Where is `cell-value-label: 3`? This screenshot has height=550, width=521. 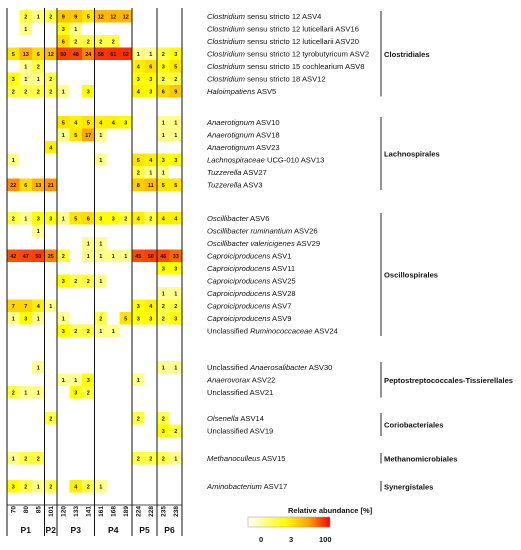
cell-value-label: 3 is located at coordinates (175, 269).